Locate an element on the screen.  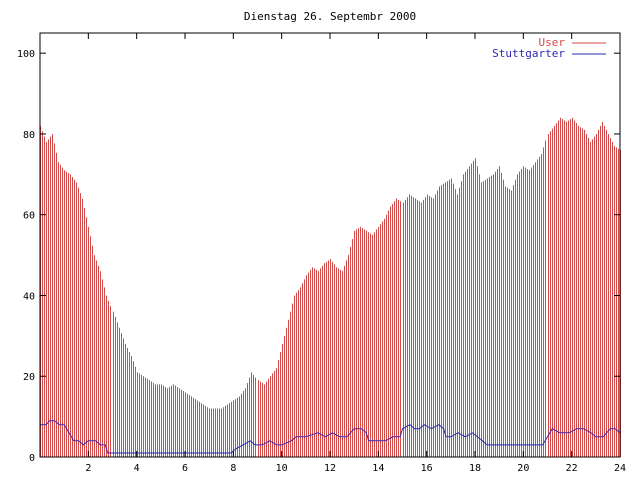
x-tick-label: 12 is located at coordinates (330, 468).